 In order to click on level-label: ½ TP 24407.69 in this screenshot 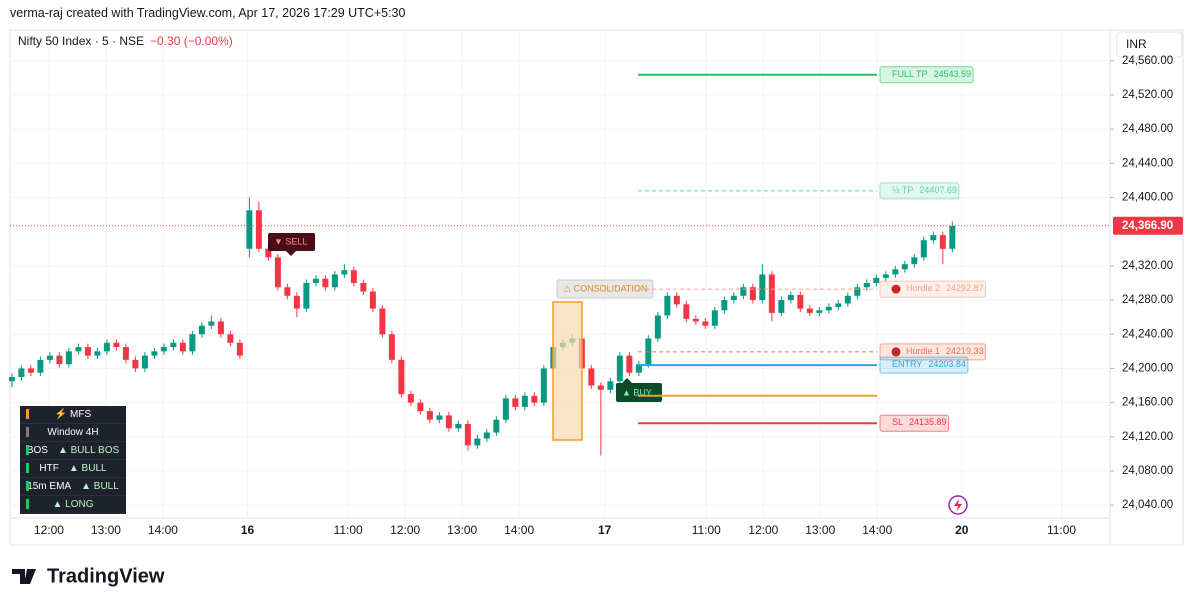, I will do `click(924, 190)`.